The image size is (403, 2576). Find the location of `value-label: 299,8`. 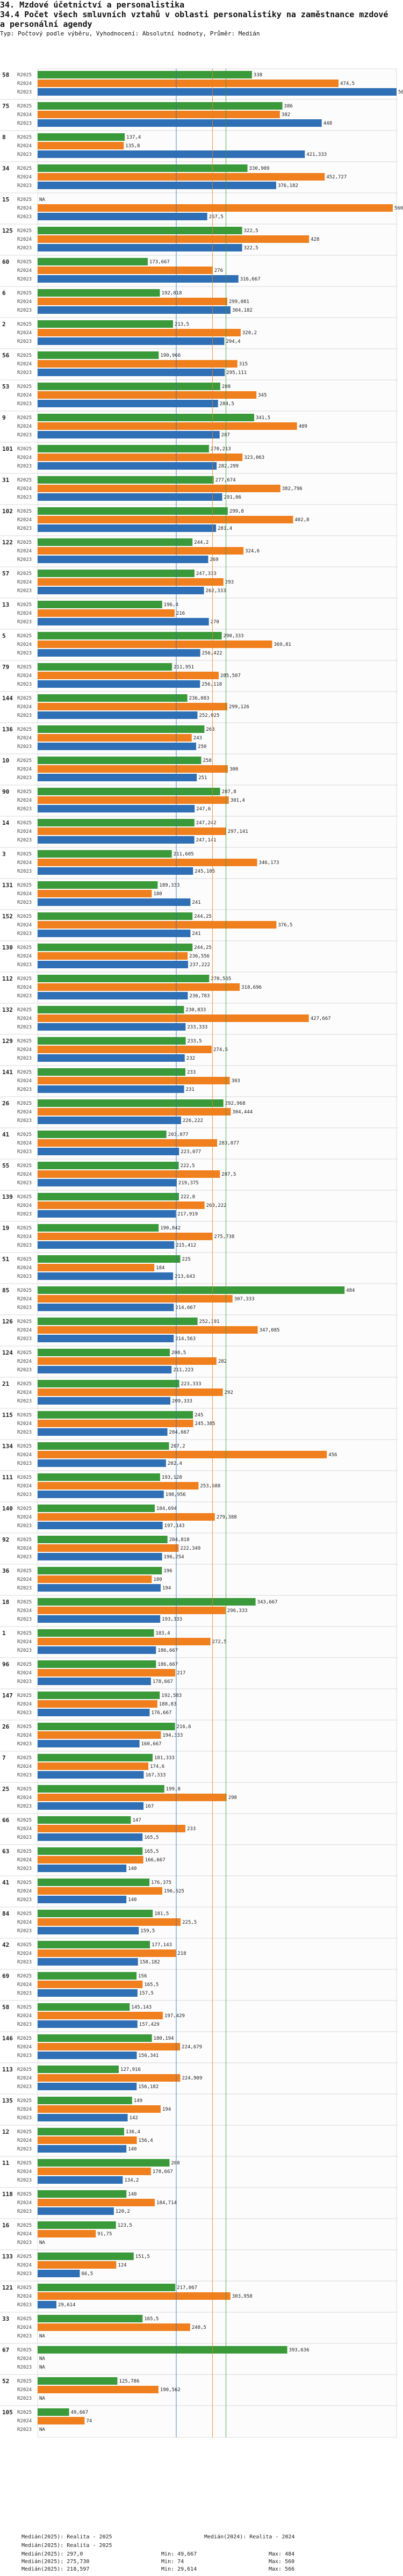

value-label: 299,8 is located at coordinates (236, 511).